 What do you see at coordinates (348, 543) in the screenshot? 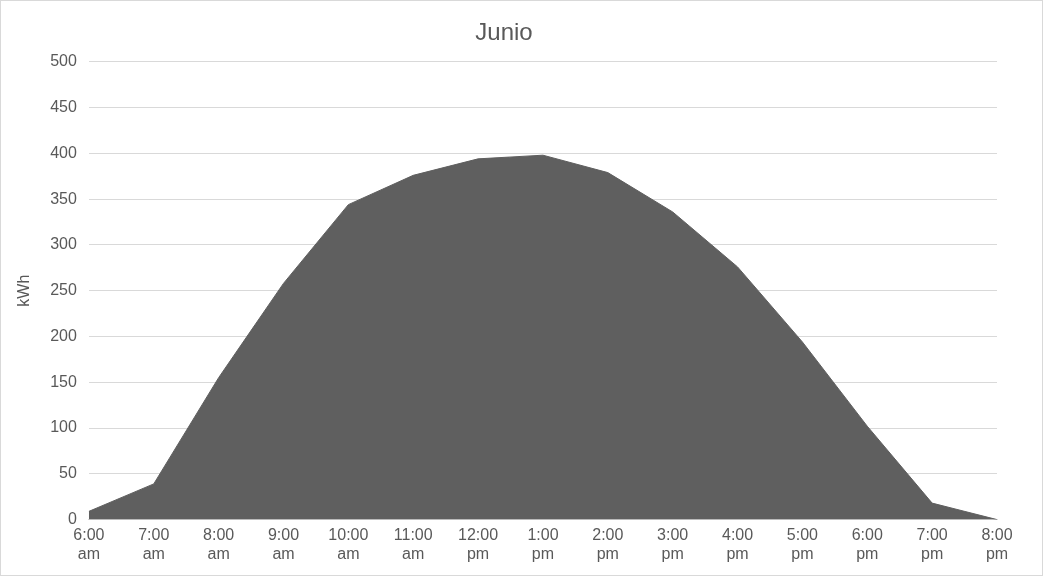
I see `x-tick-label: 10:00 am` at bounding box center [348, 543].